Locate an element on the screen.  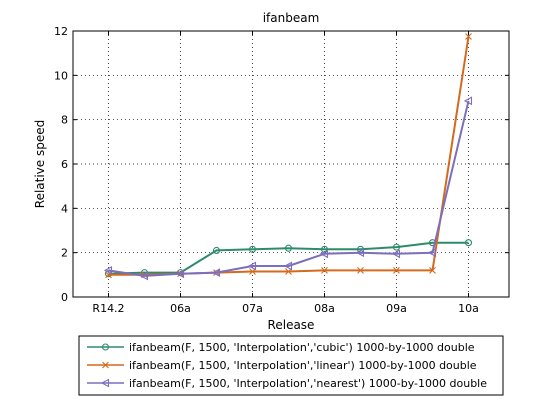
x-tick-label: 10a is located at coordinates (468, 308).